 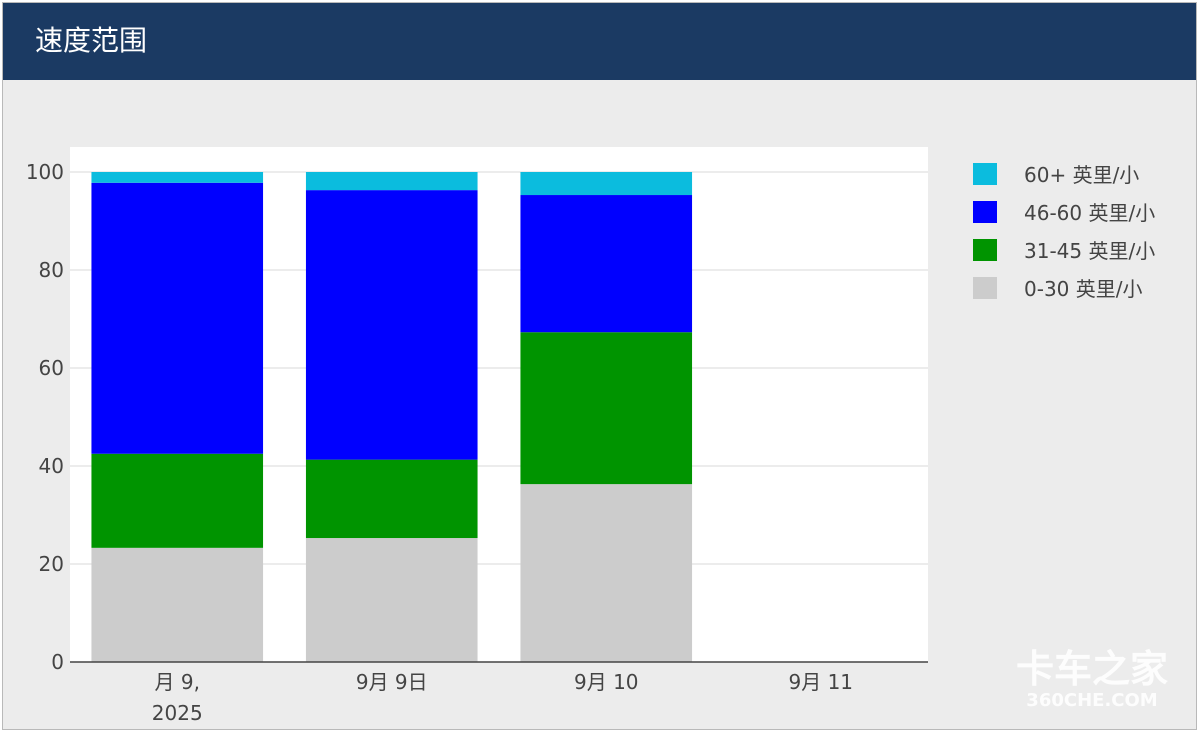 I want to click on y-axis-ticks: 0 20 40 60 80 100, so click(x=45, y=417).